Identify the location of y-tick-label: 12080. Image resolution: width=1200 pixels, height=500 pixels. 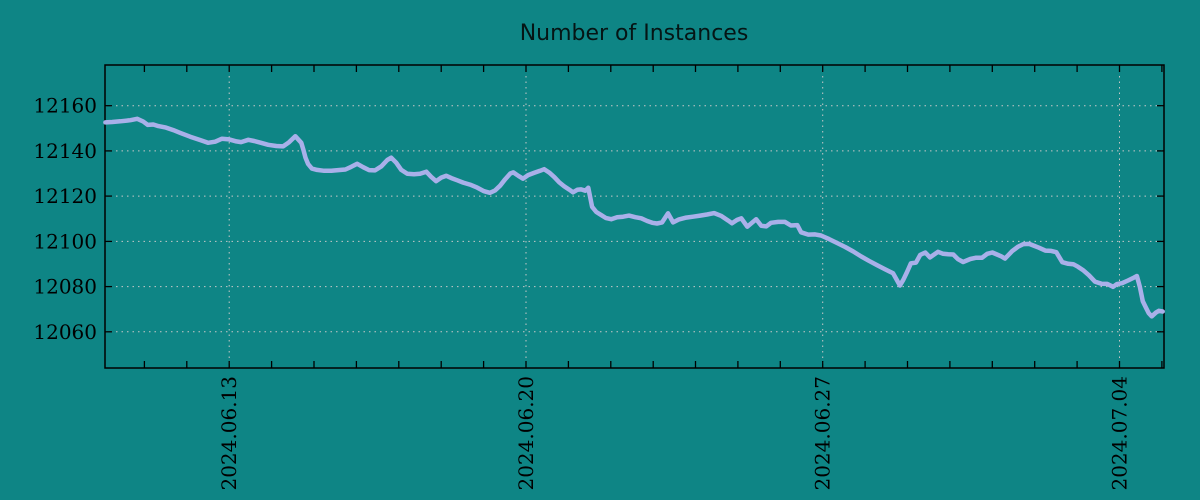
(65, 287).